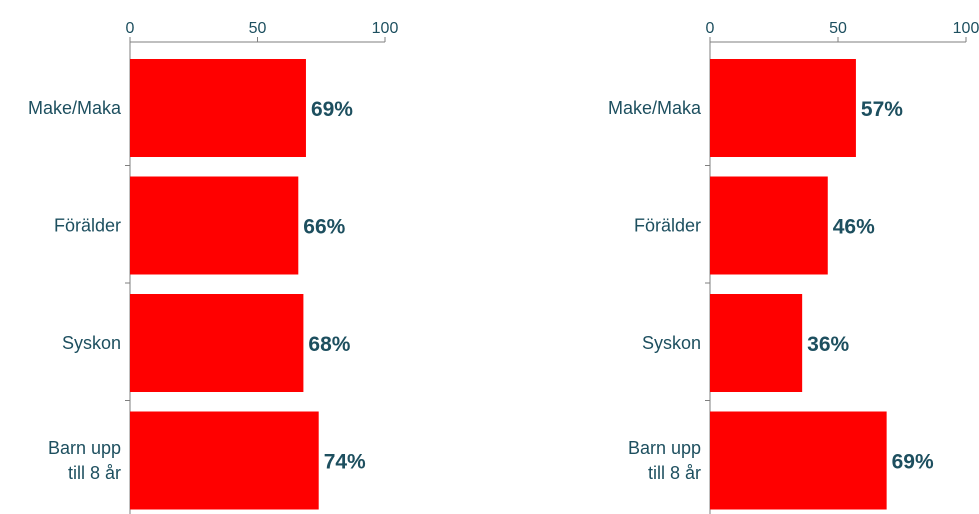  What do you see at coordinates (94, 473) in the screenshot?
I see `chart1-category-label-4-line-2: till 8 år` at bounding box center [94, 473].